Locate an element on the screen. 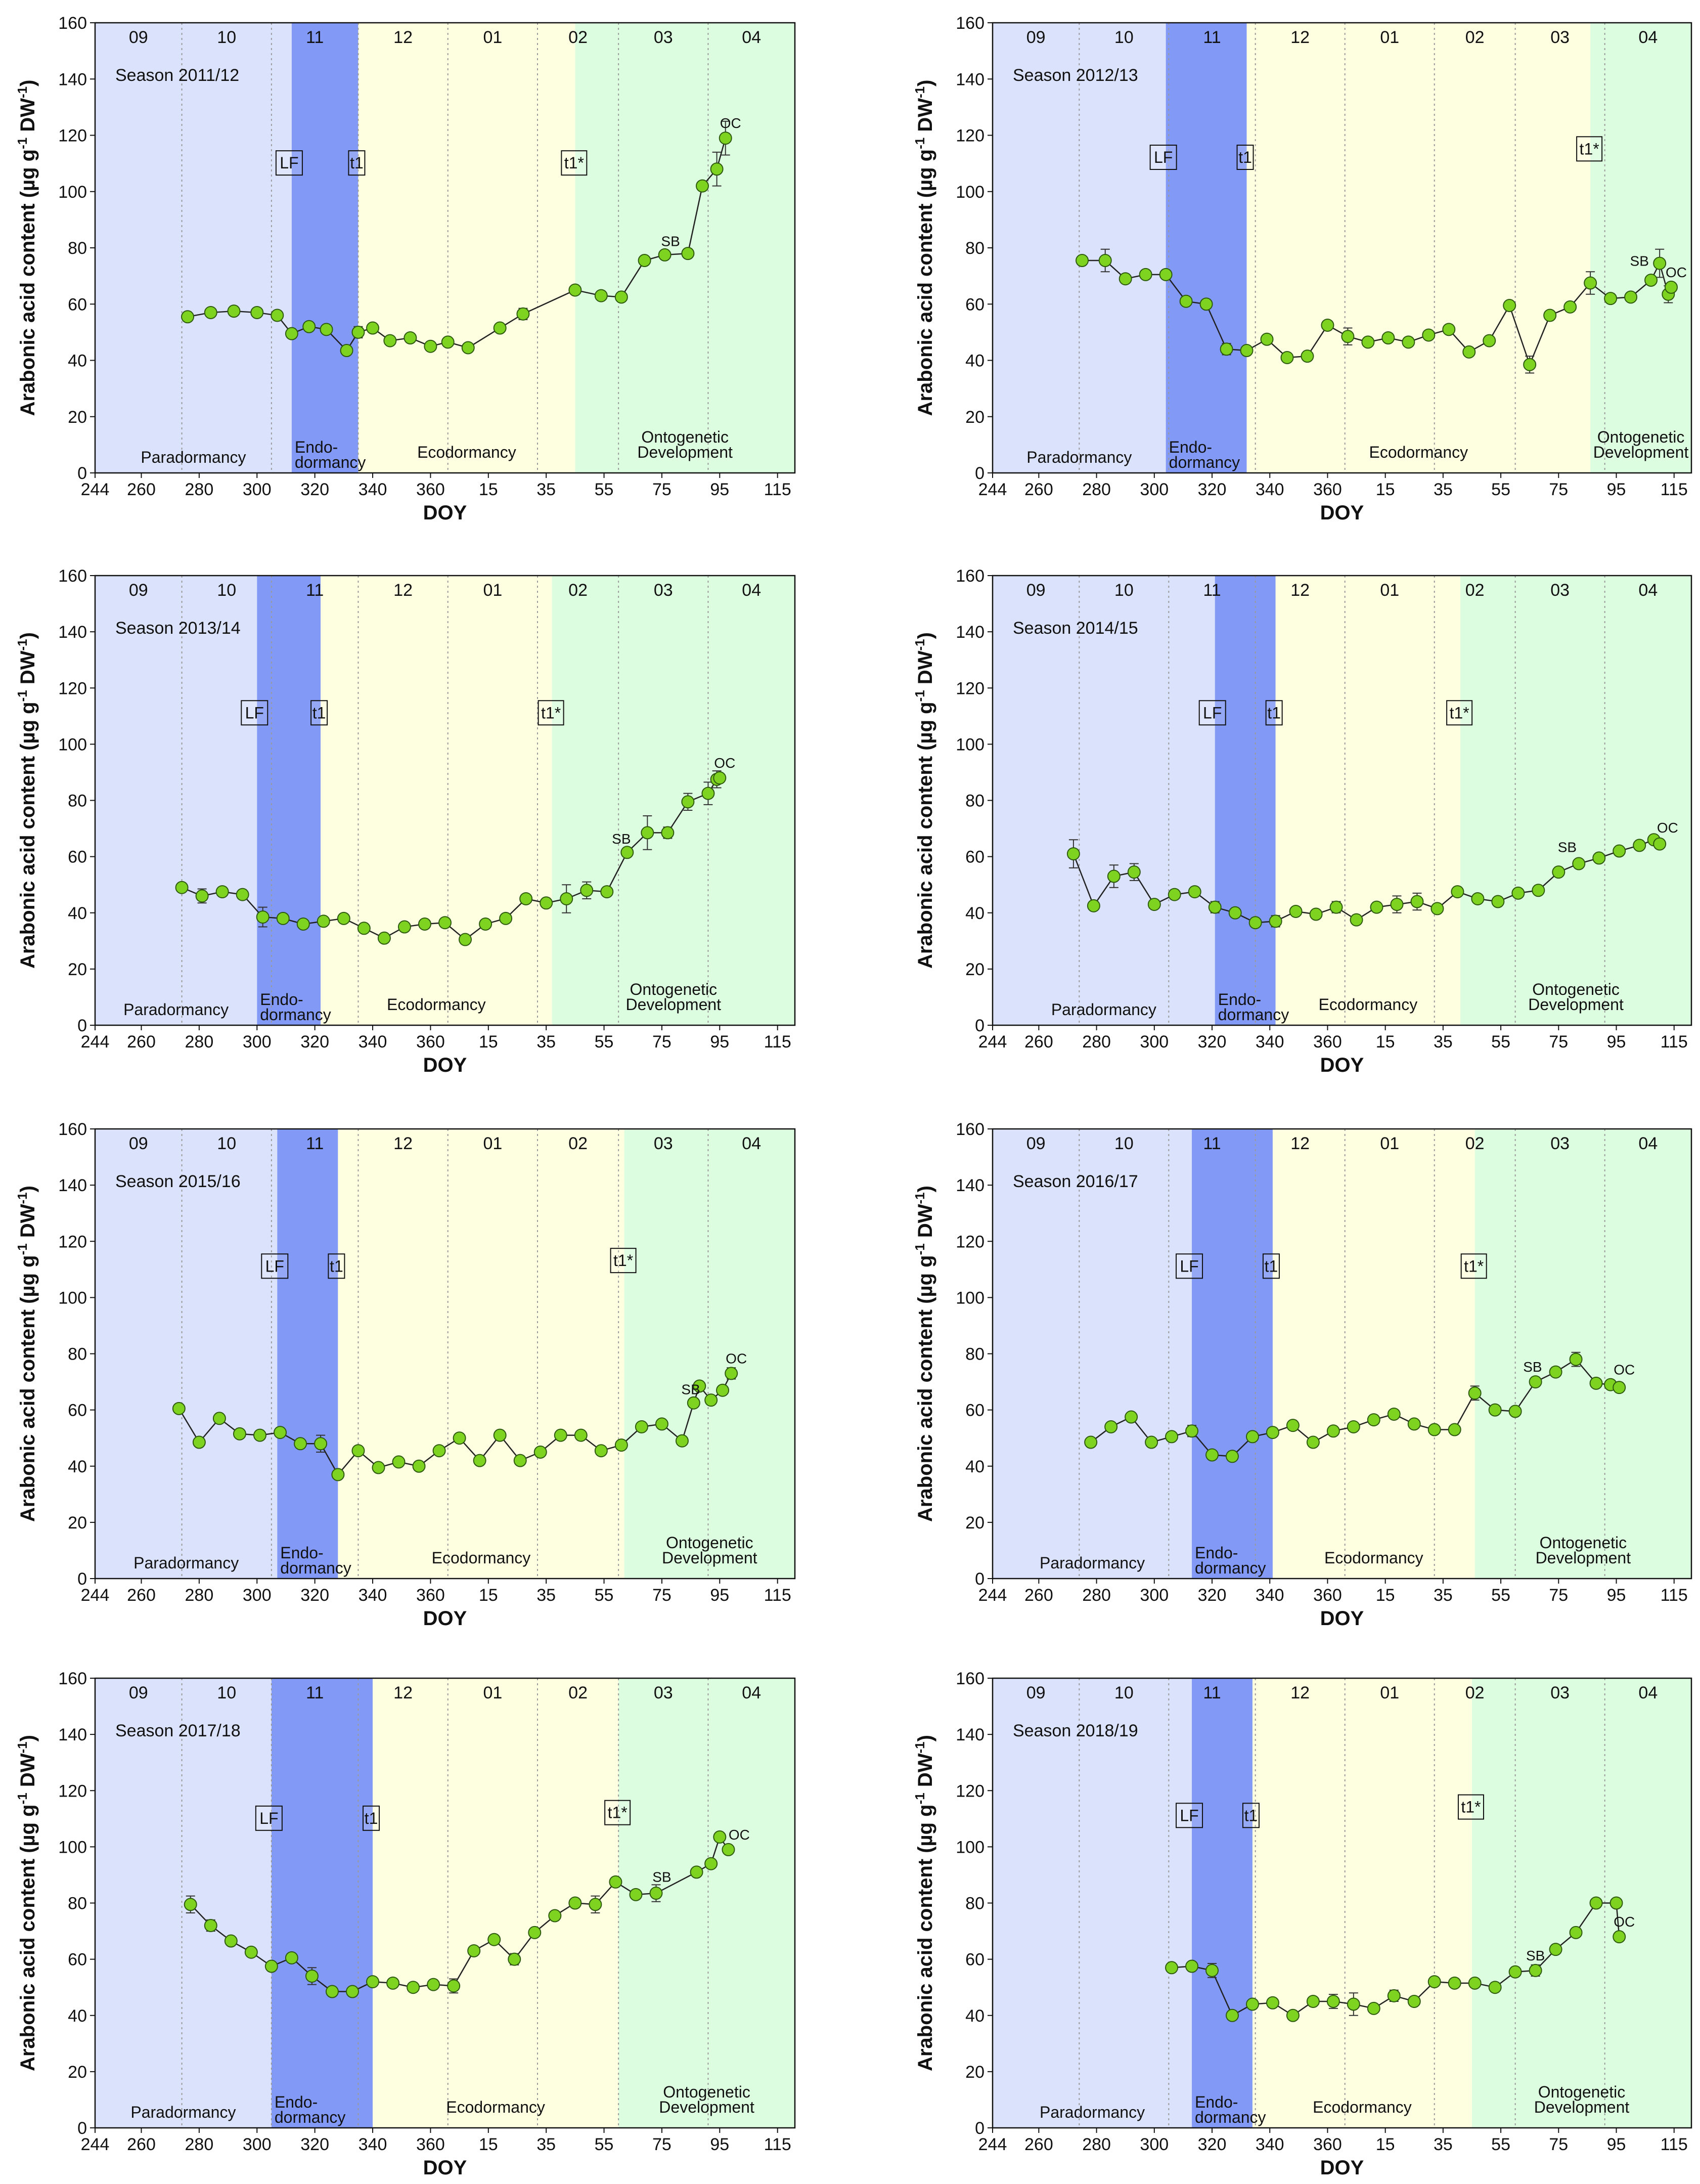 This screenshot has width=1700, height=2184. t1-star-marker-box is located at coordinates (618, 1813).